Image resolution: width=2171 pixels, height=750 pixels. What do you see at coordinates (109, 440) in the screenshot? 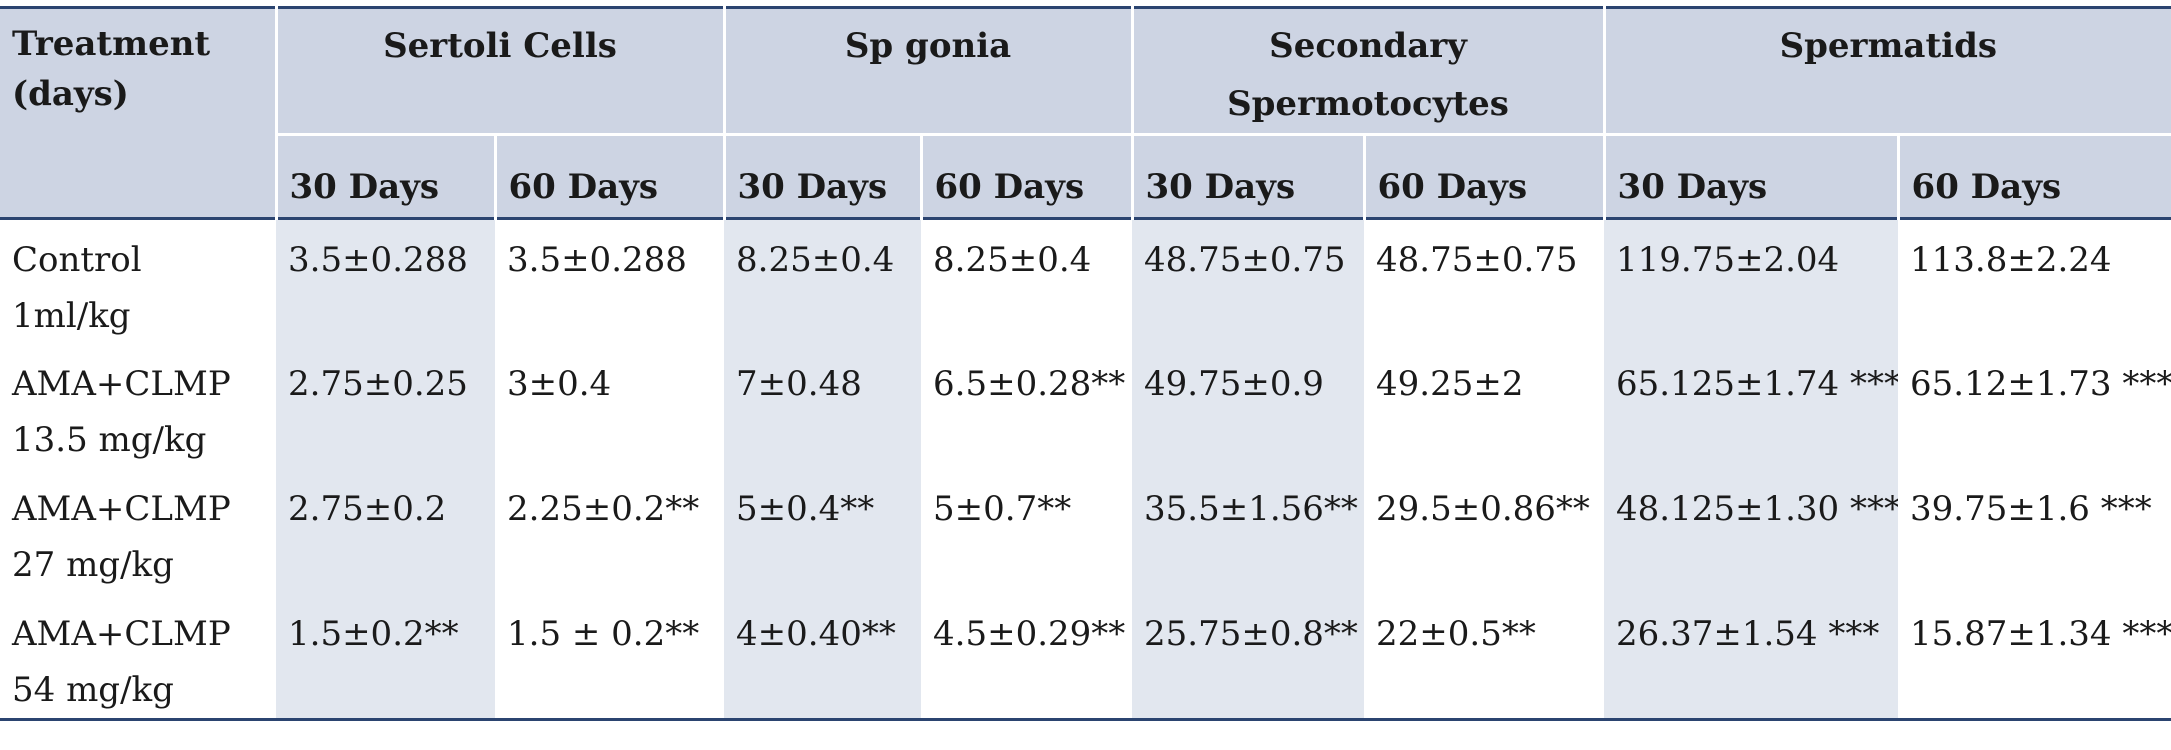
I see `treatment-line: 13.5 mg/kg` at bounding box center [109, 440].